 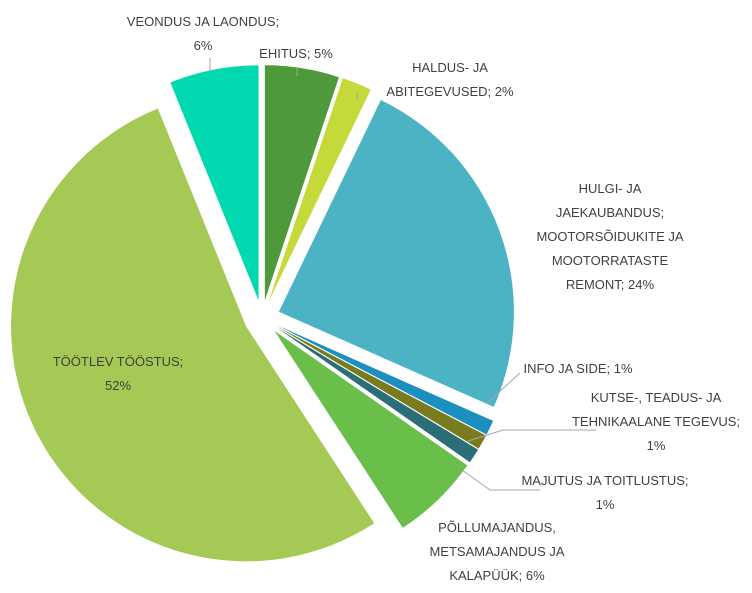 I want to click on data-label-line: MOOTORSÕIDUKITE JA, so click(x=609, y=236).